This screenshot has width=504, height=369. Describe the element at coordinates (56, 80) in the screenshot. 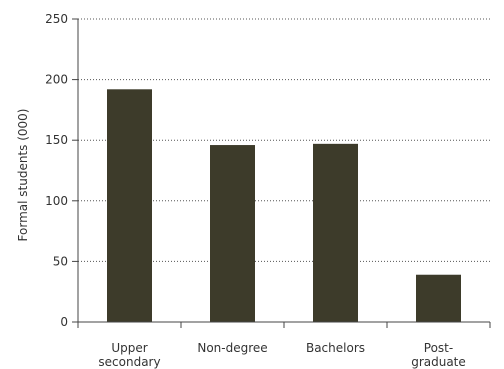

I see `y-tick-label: 200` at that location.